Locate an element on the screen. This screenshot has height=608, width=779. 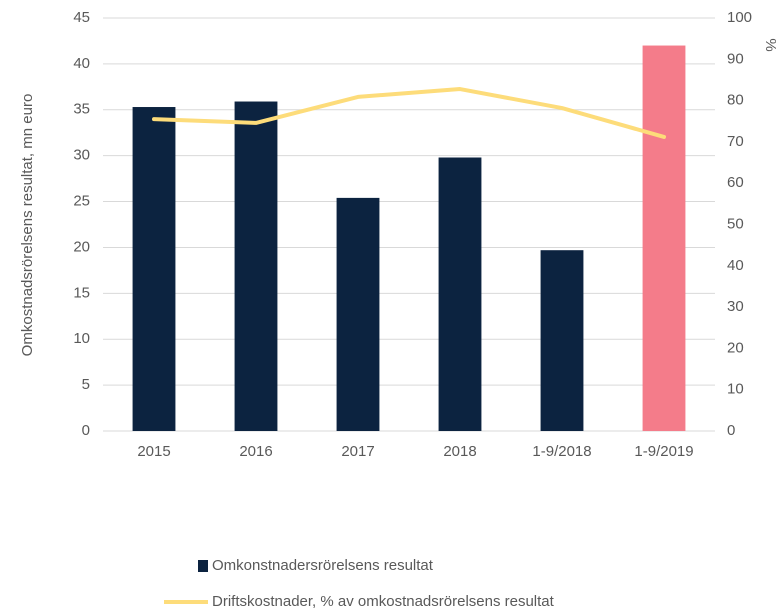
y-axis-title: Omkostnadsrörelsens resultat, mn euro is located at coordinates (27, 225).